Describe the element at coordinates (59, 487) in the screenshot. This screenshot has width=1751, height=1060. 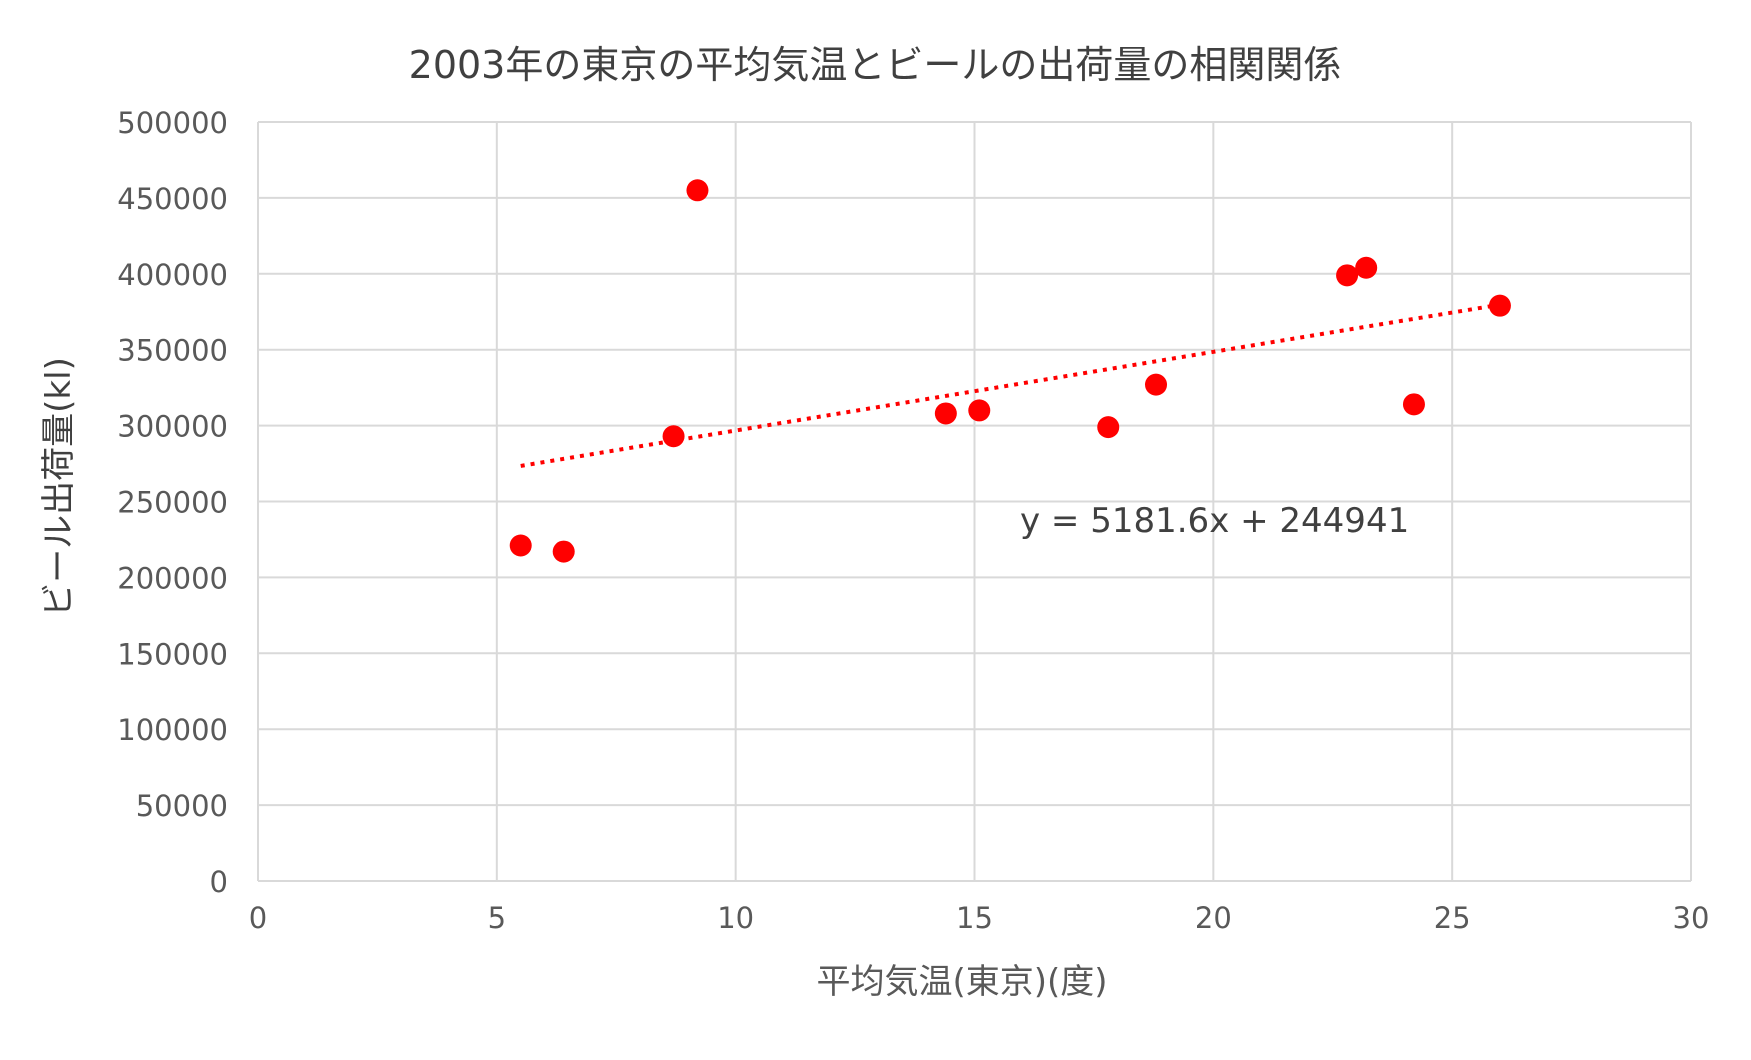
I see `y-axis-label: ビール出荷量(kl)` at that location.